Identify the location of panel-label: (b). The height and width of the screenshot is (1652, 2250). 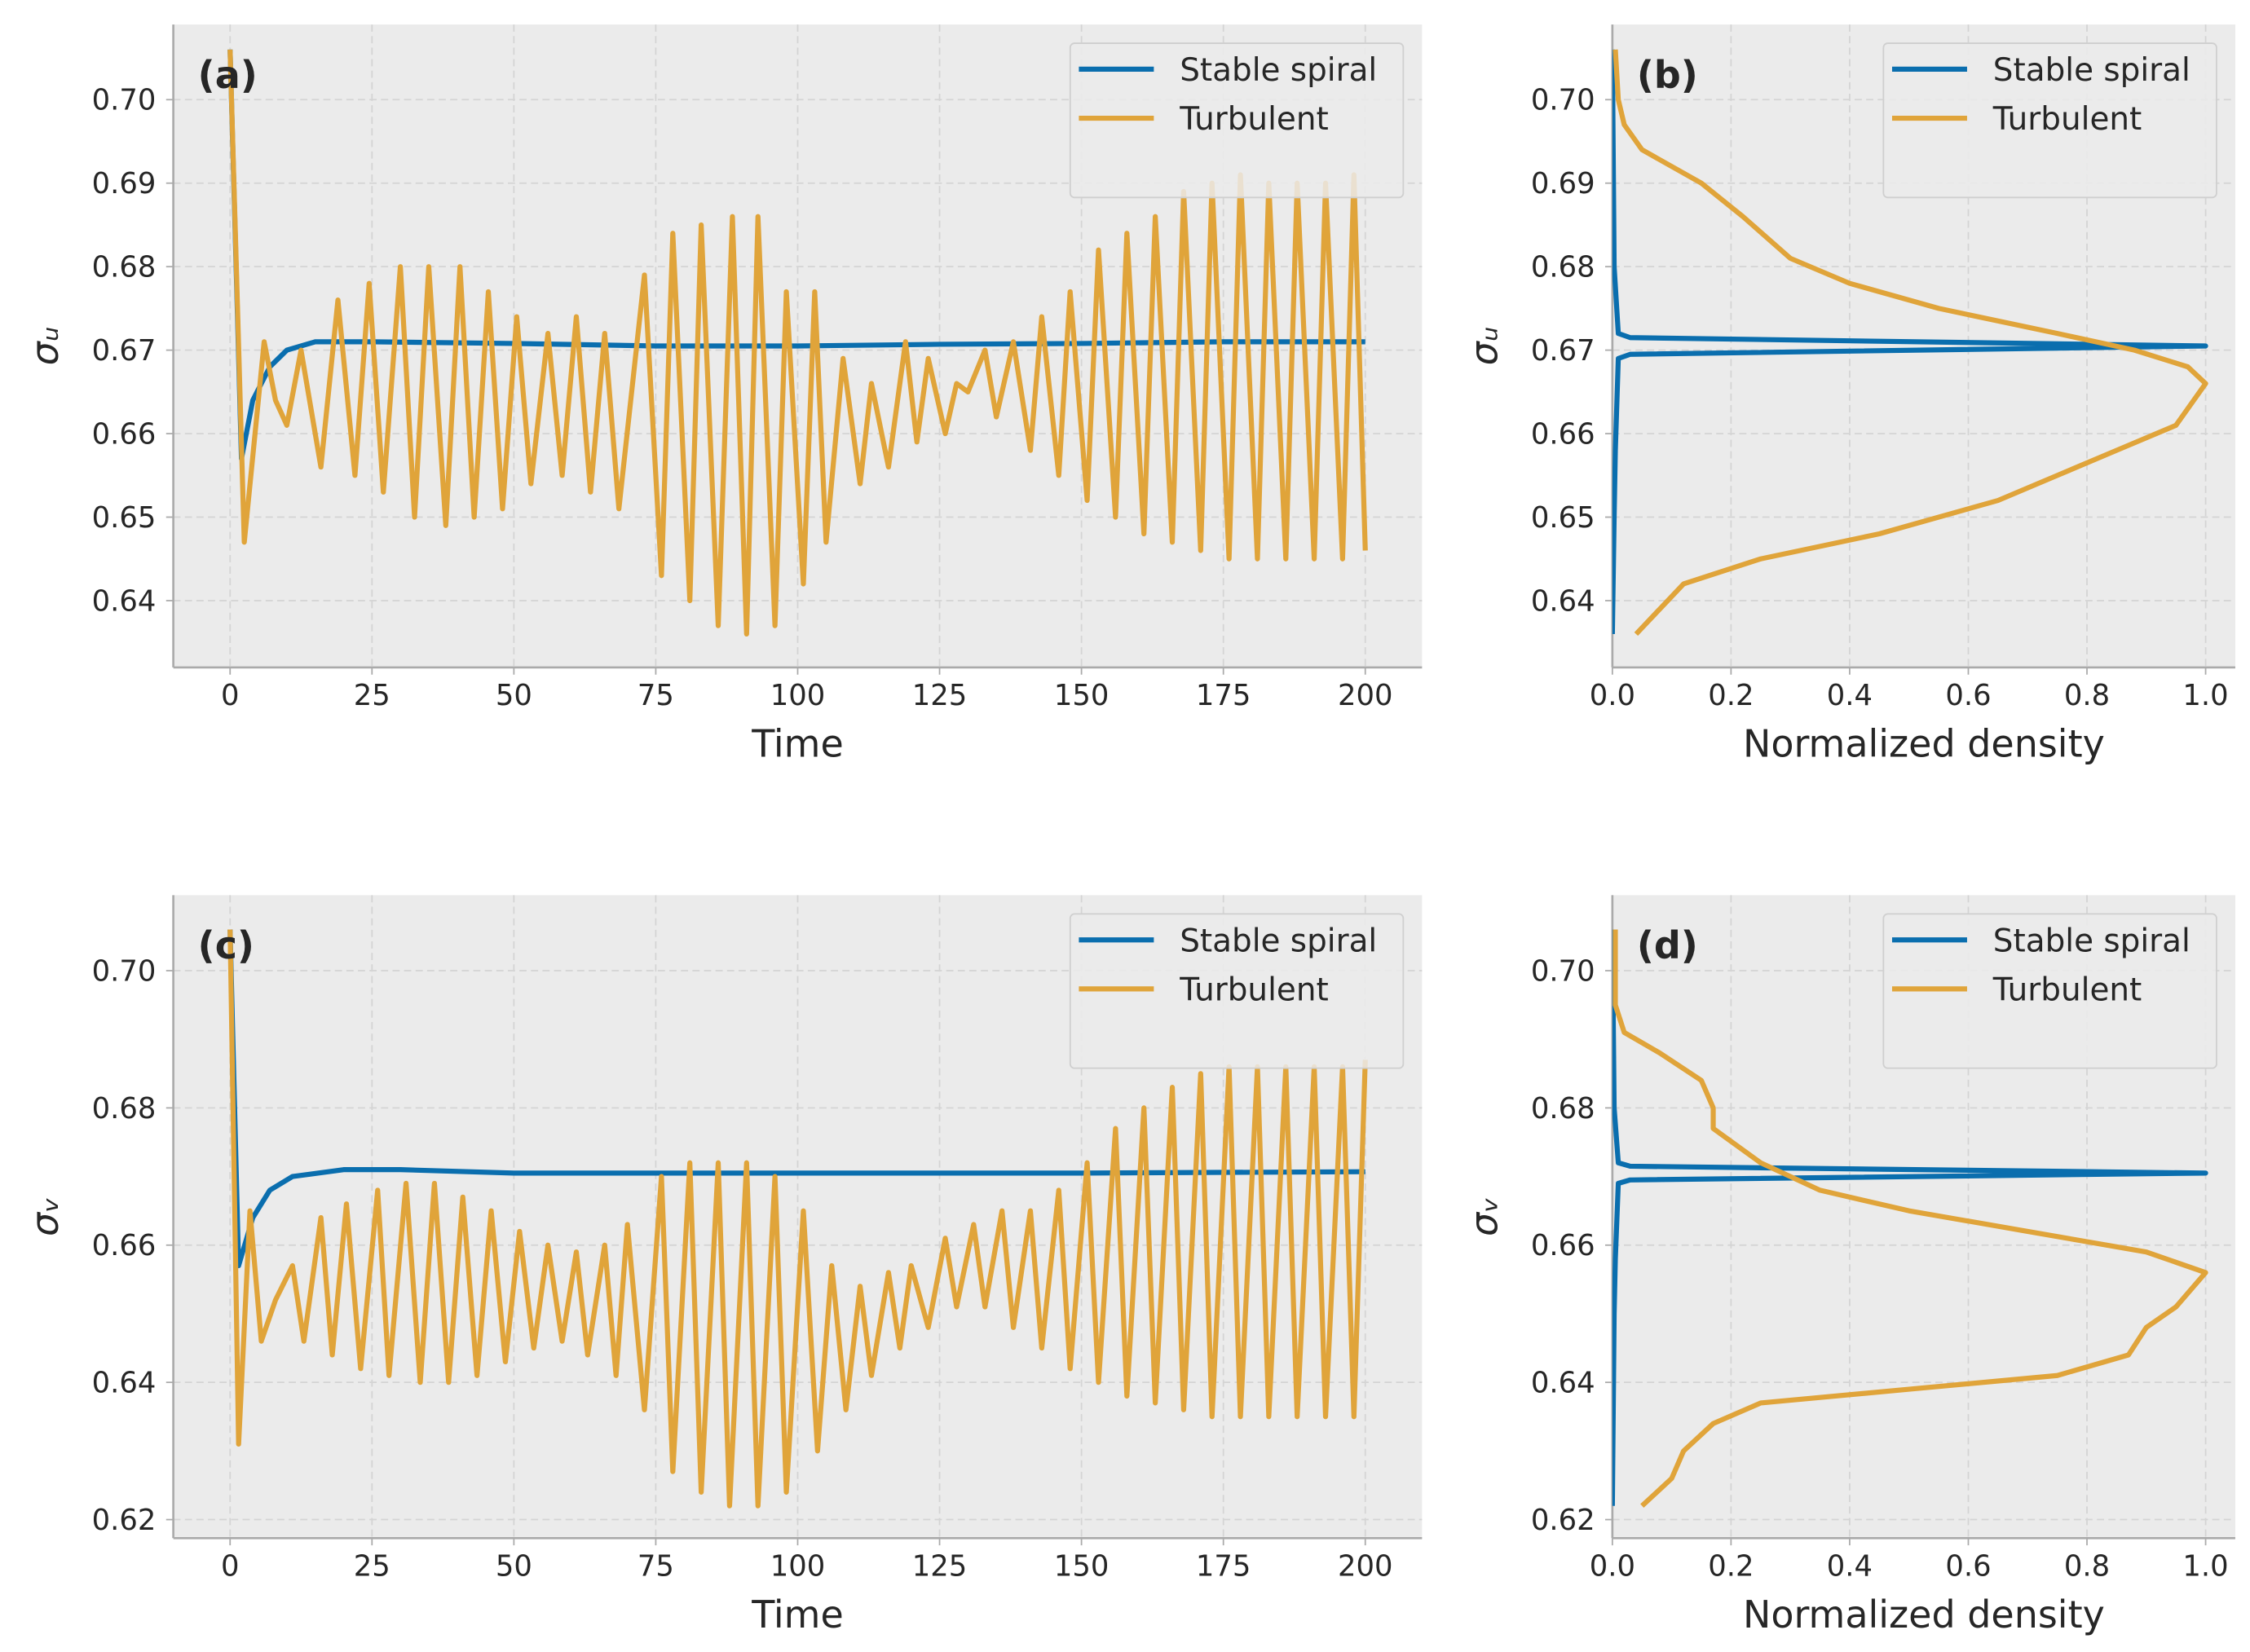
(1667, 75).